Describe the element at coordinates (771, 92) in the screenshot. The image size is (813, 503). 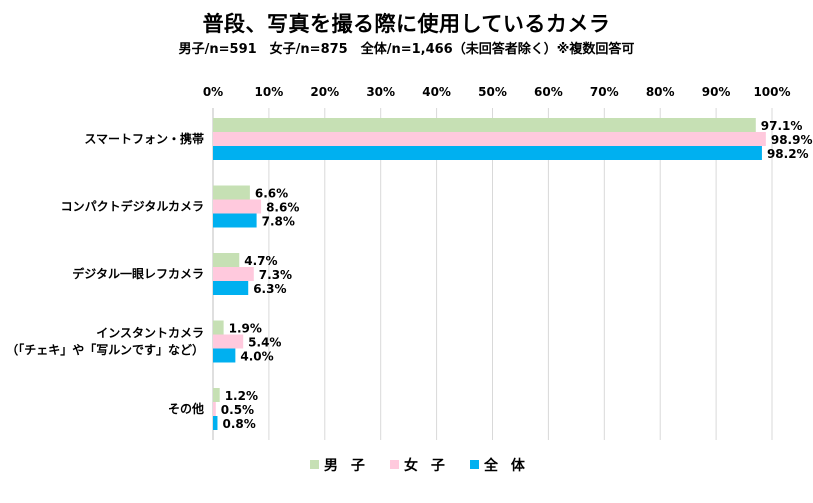
I see `x-tick-label: 100%` at that location.